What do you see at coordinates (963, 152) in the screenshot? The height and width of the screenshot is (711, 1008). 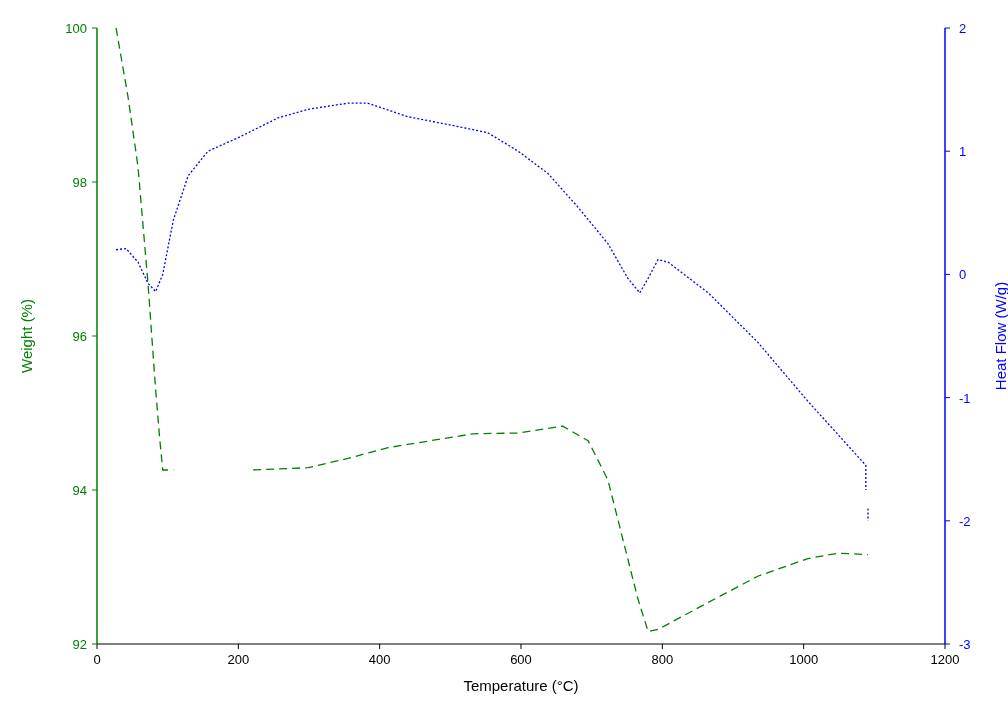 I see `y2-tick-label: 1` at bounding box center [963, 152].